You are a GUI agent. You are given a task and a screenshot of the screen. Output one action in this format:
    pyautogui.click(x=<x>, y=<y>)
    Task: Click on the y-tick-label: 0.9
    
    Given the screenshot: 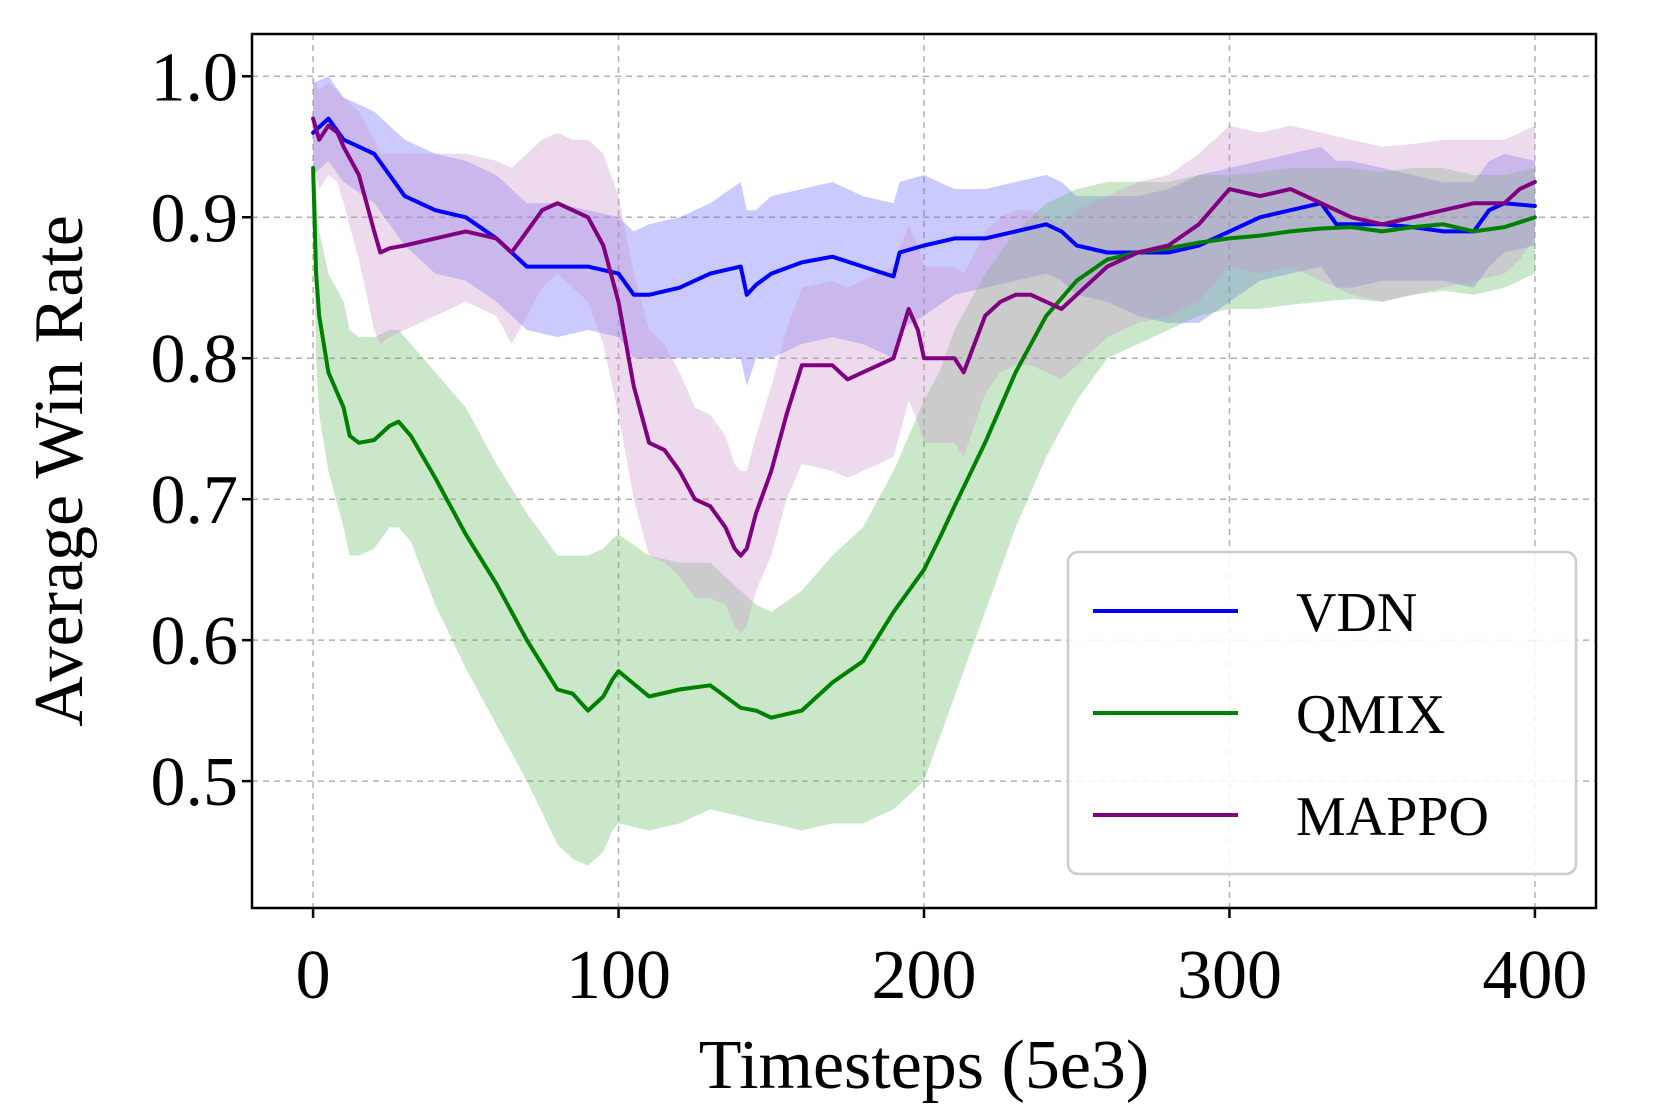 What is the action you would take?
    pyautogui.click(x=195, y=218)
    